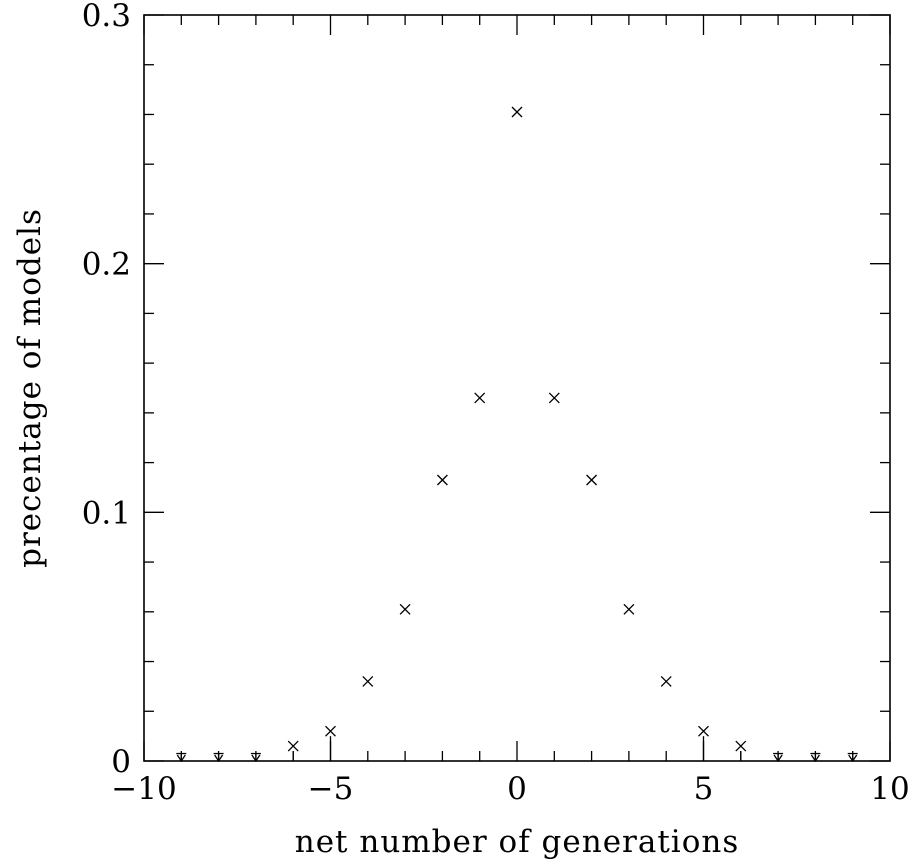  I want to click on x-tick-label: −10, so click(143, 789).